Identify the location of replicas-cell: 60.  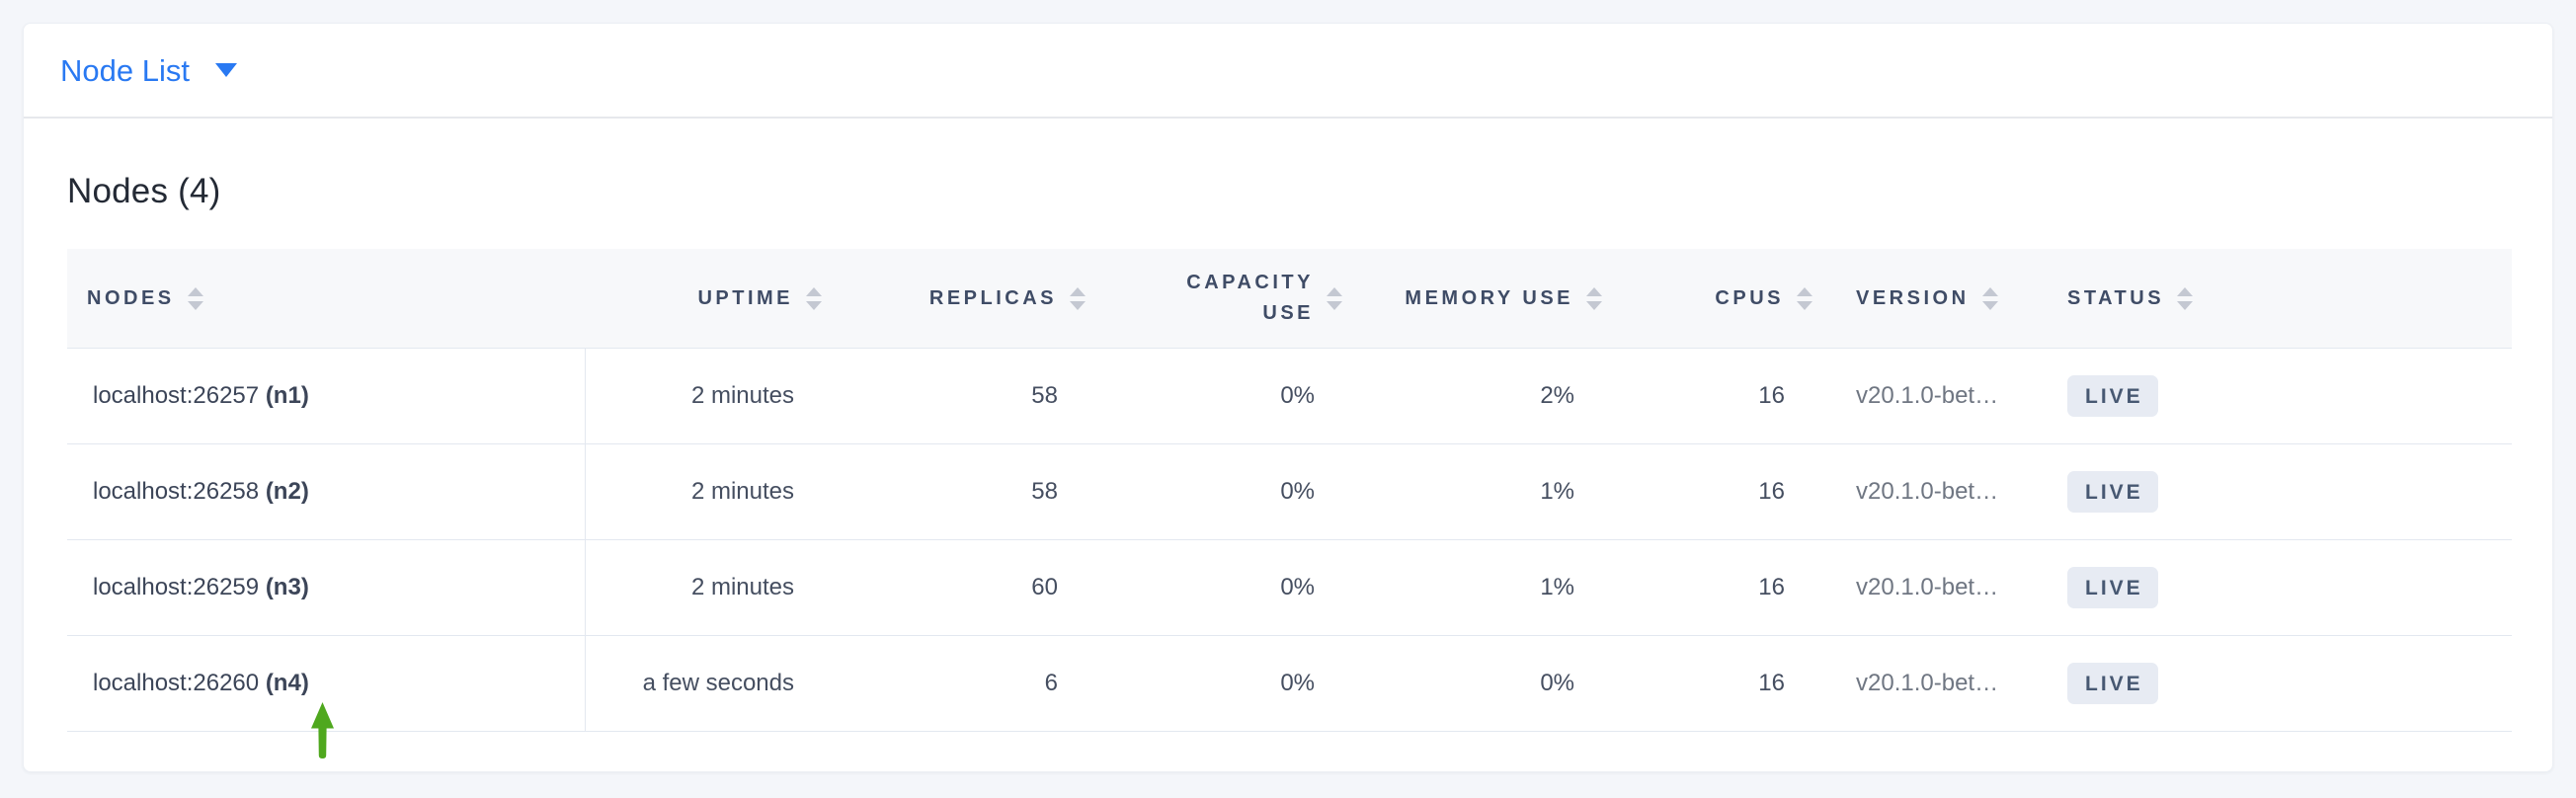
(971, 587).